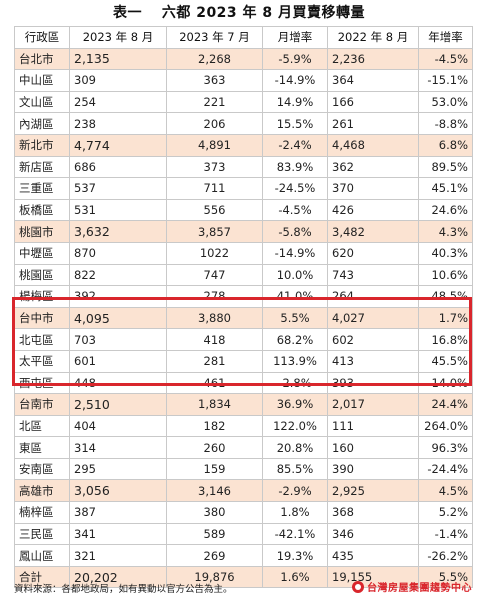 The image size is (478, 600). What do you see at coordinates (214, 577) in the screenshot?
I see `cell-jul-2023: 19,876` at bounding box center [214, 577].